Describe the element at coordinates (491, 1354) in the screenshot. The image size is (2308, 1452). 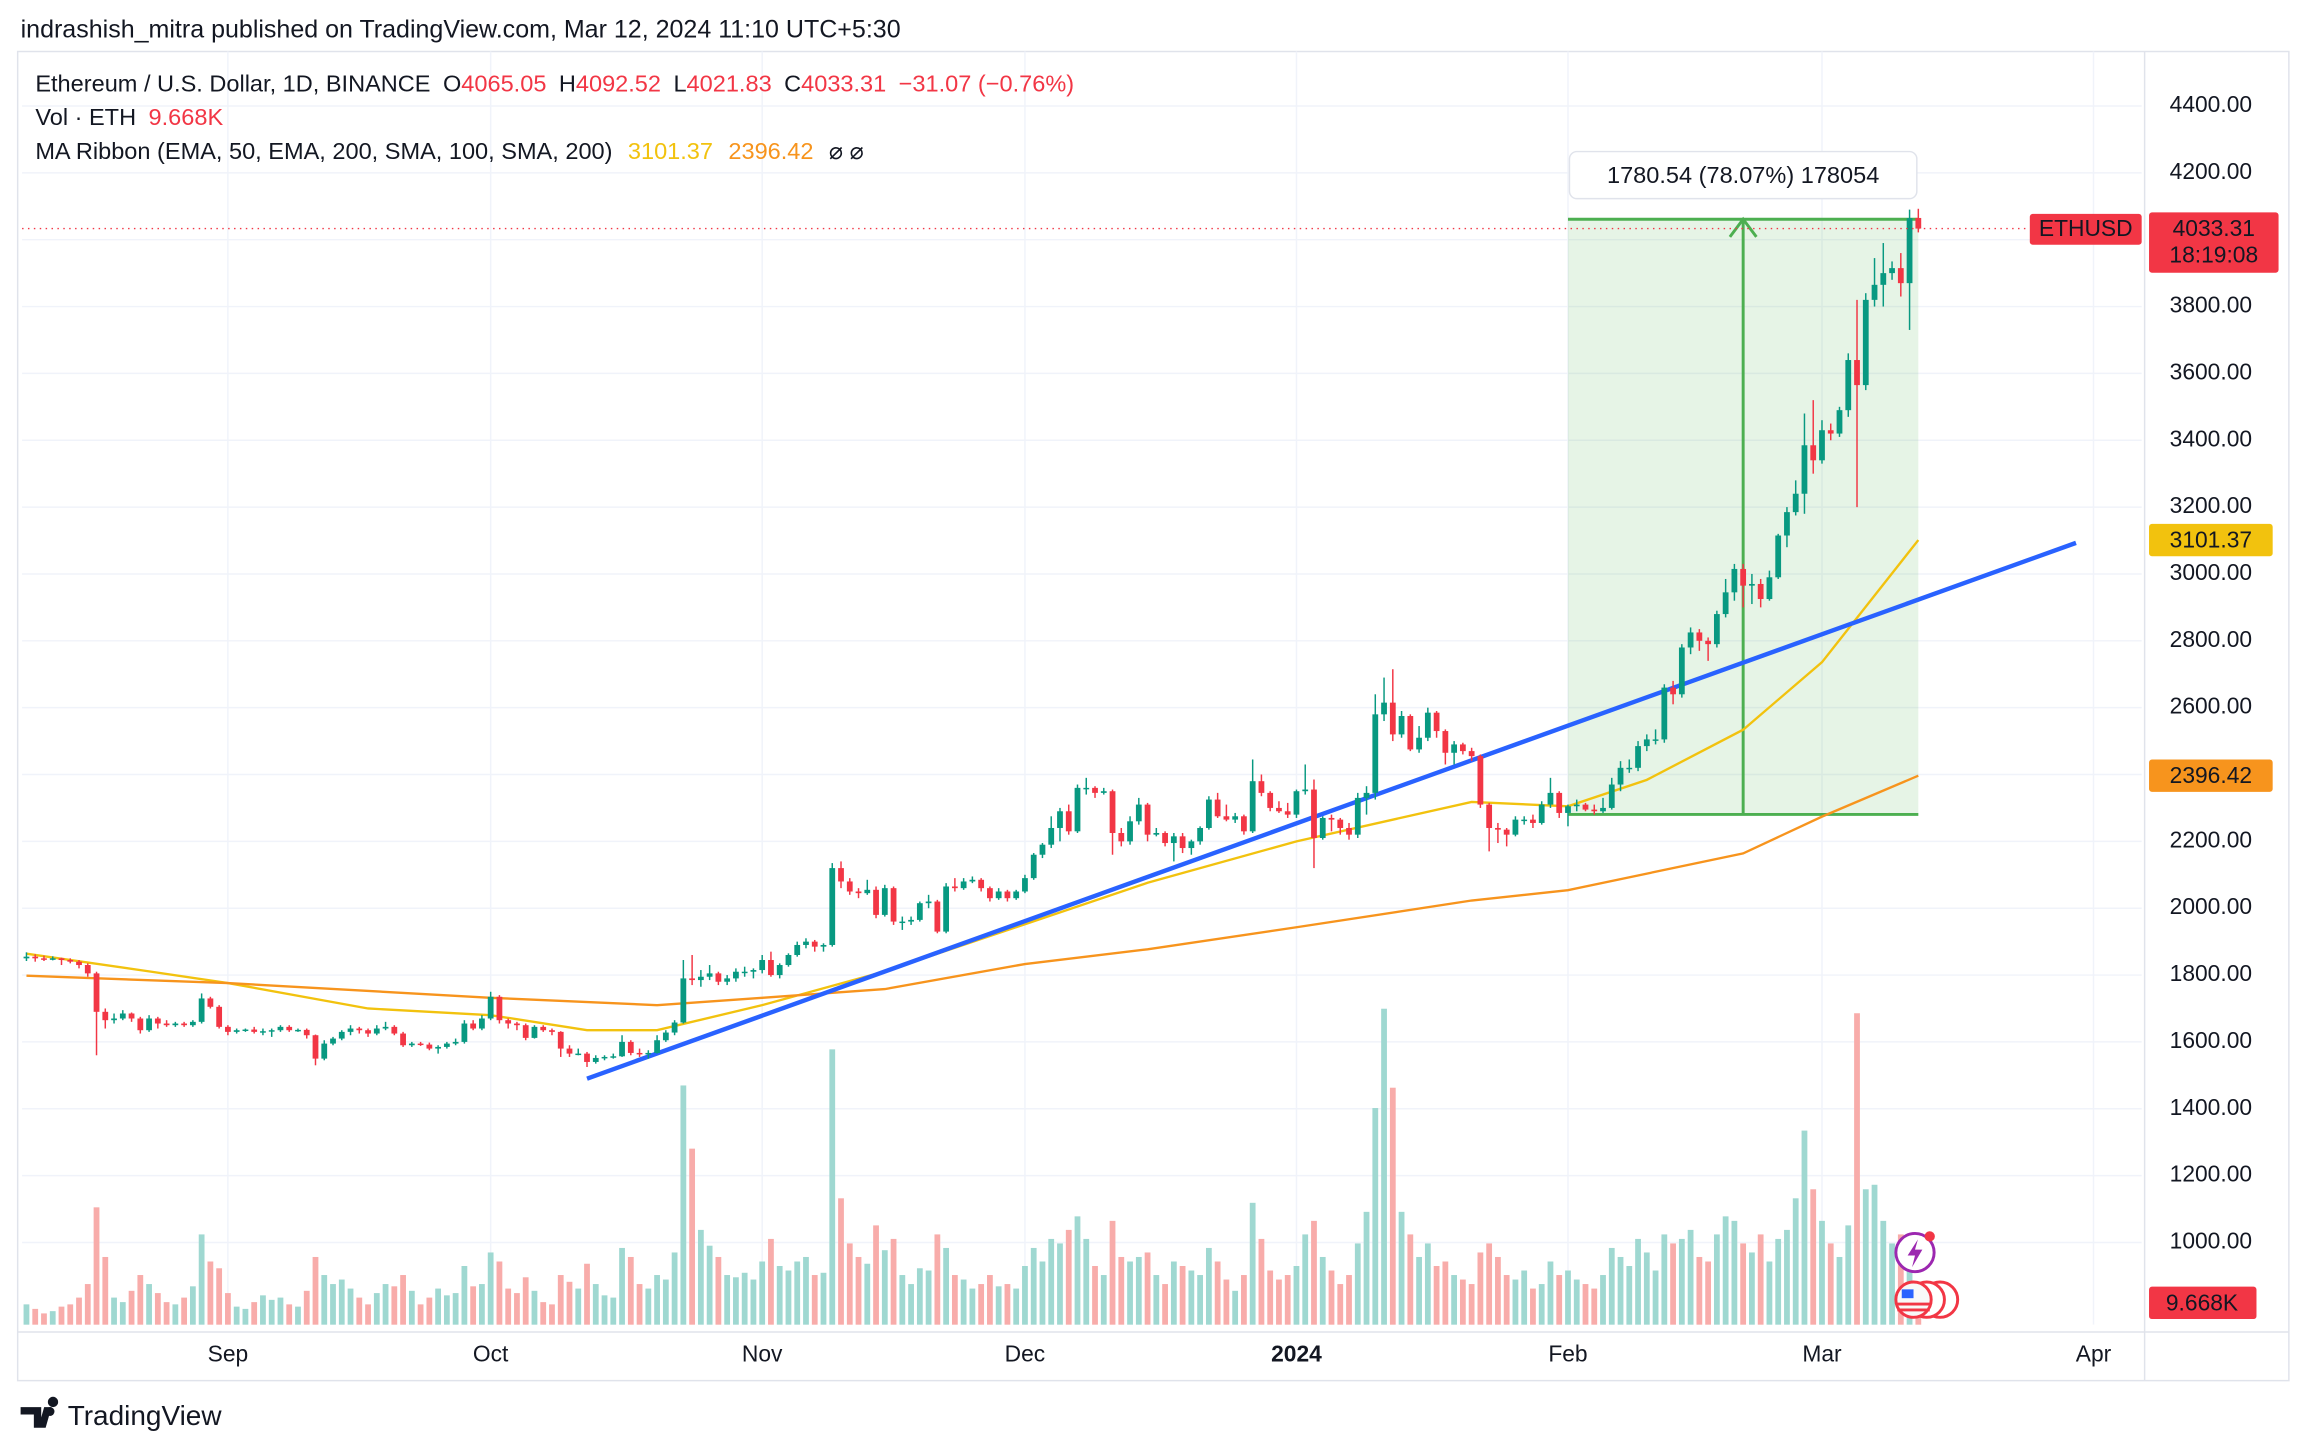
I see `x-tick-label: Oct` at that location.